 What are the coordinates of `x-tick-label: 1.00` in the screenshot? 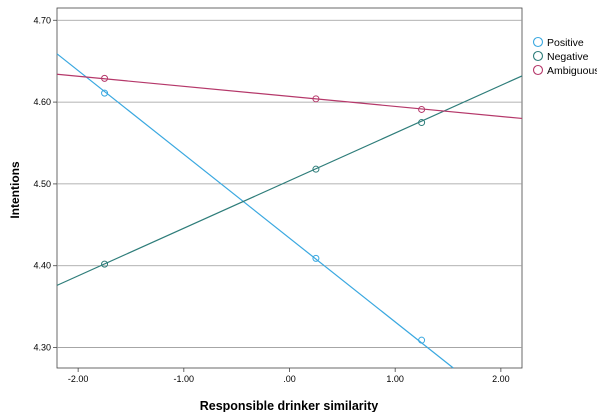 It's located at (395, 379).